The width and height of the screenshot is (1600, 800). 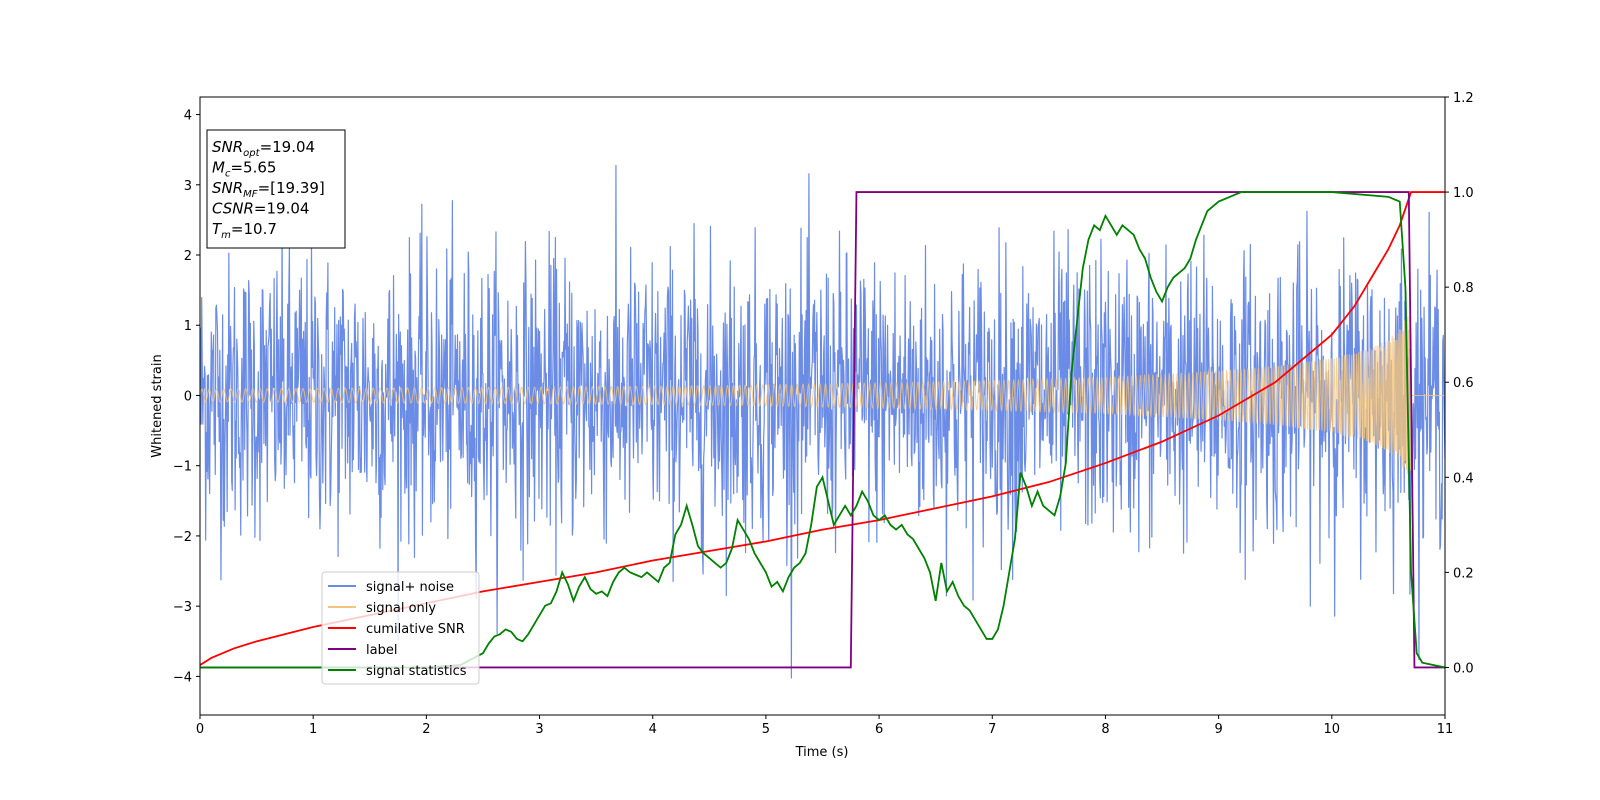 I want to click on x-tick-label: 9, so click(x=1218, y=729).